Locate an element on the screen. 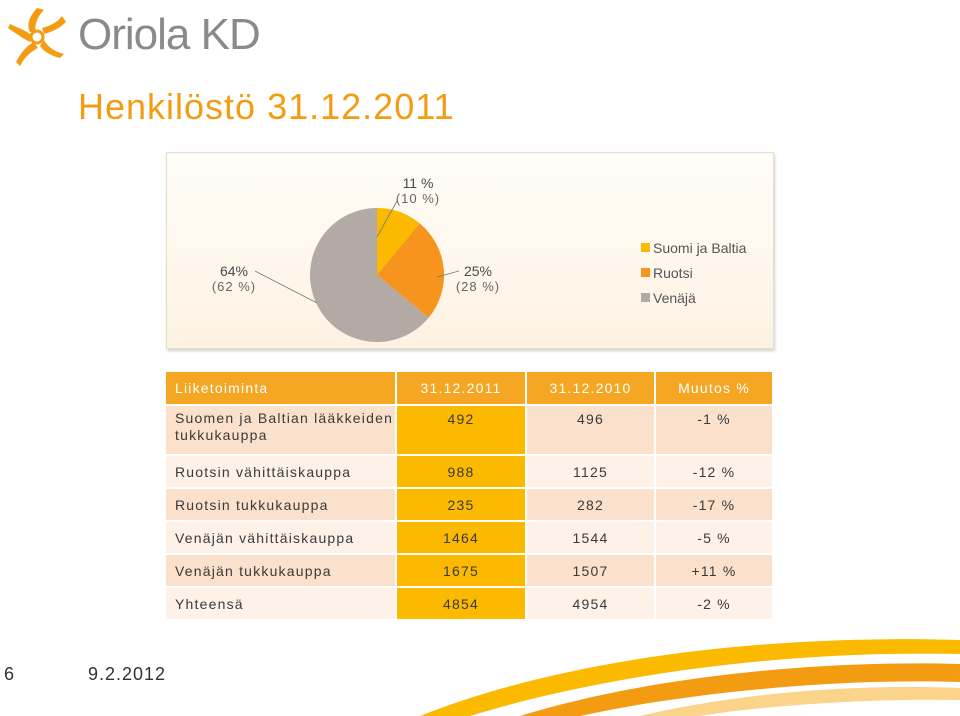 The image size is (960, 716). table-row-total: Yhteensä 4854 4954 -2 % is located at coordinates (470, 604).